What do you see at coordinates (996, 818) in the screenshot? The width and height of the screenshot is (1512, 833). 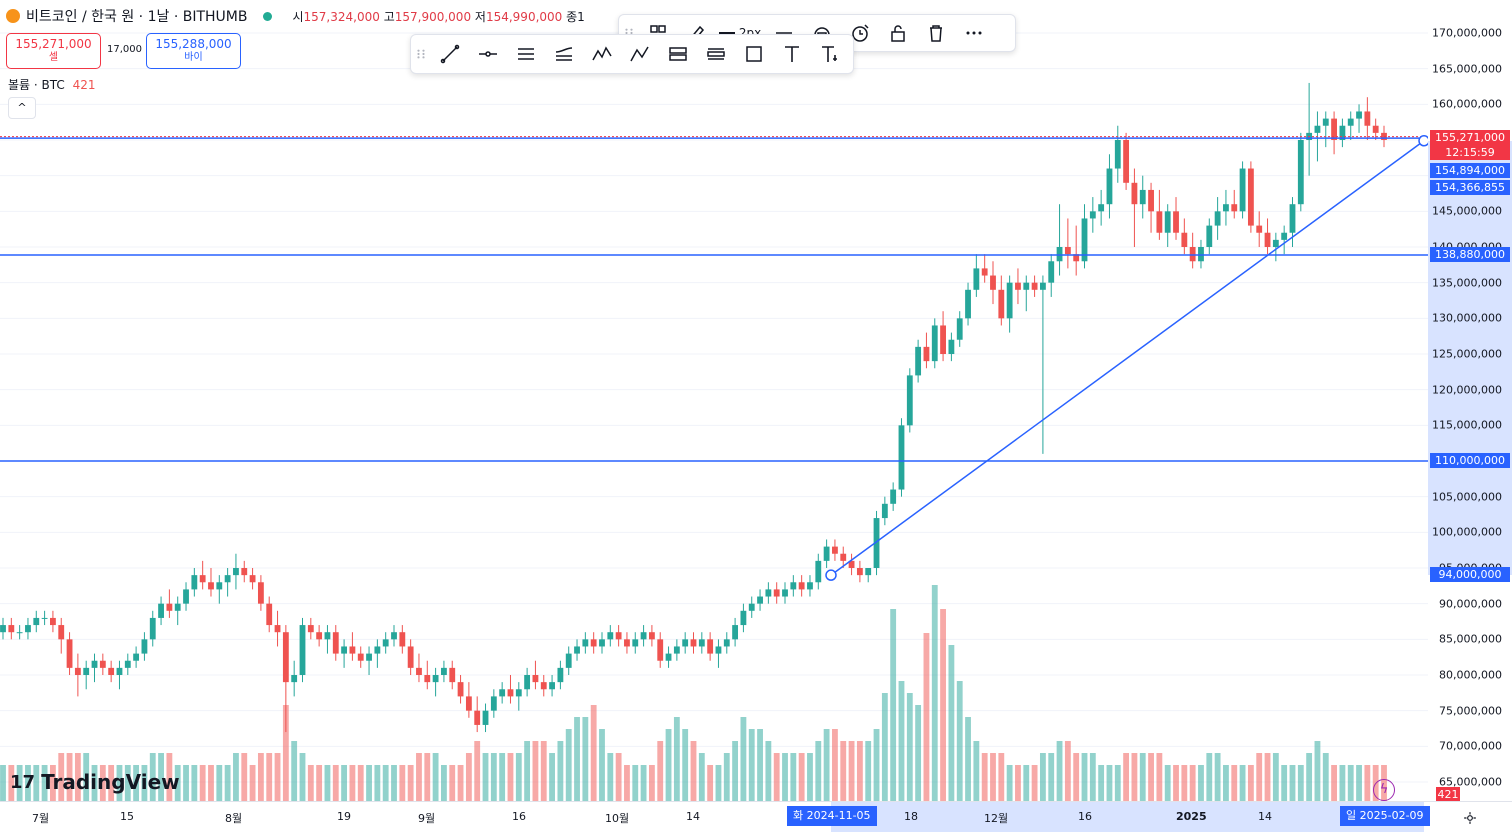 I see `time-tick: 12월` at bounding box center [996, 818].